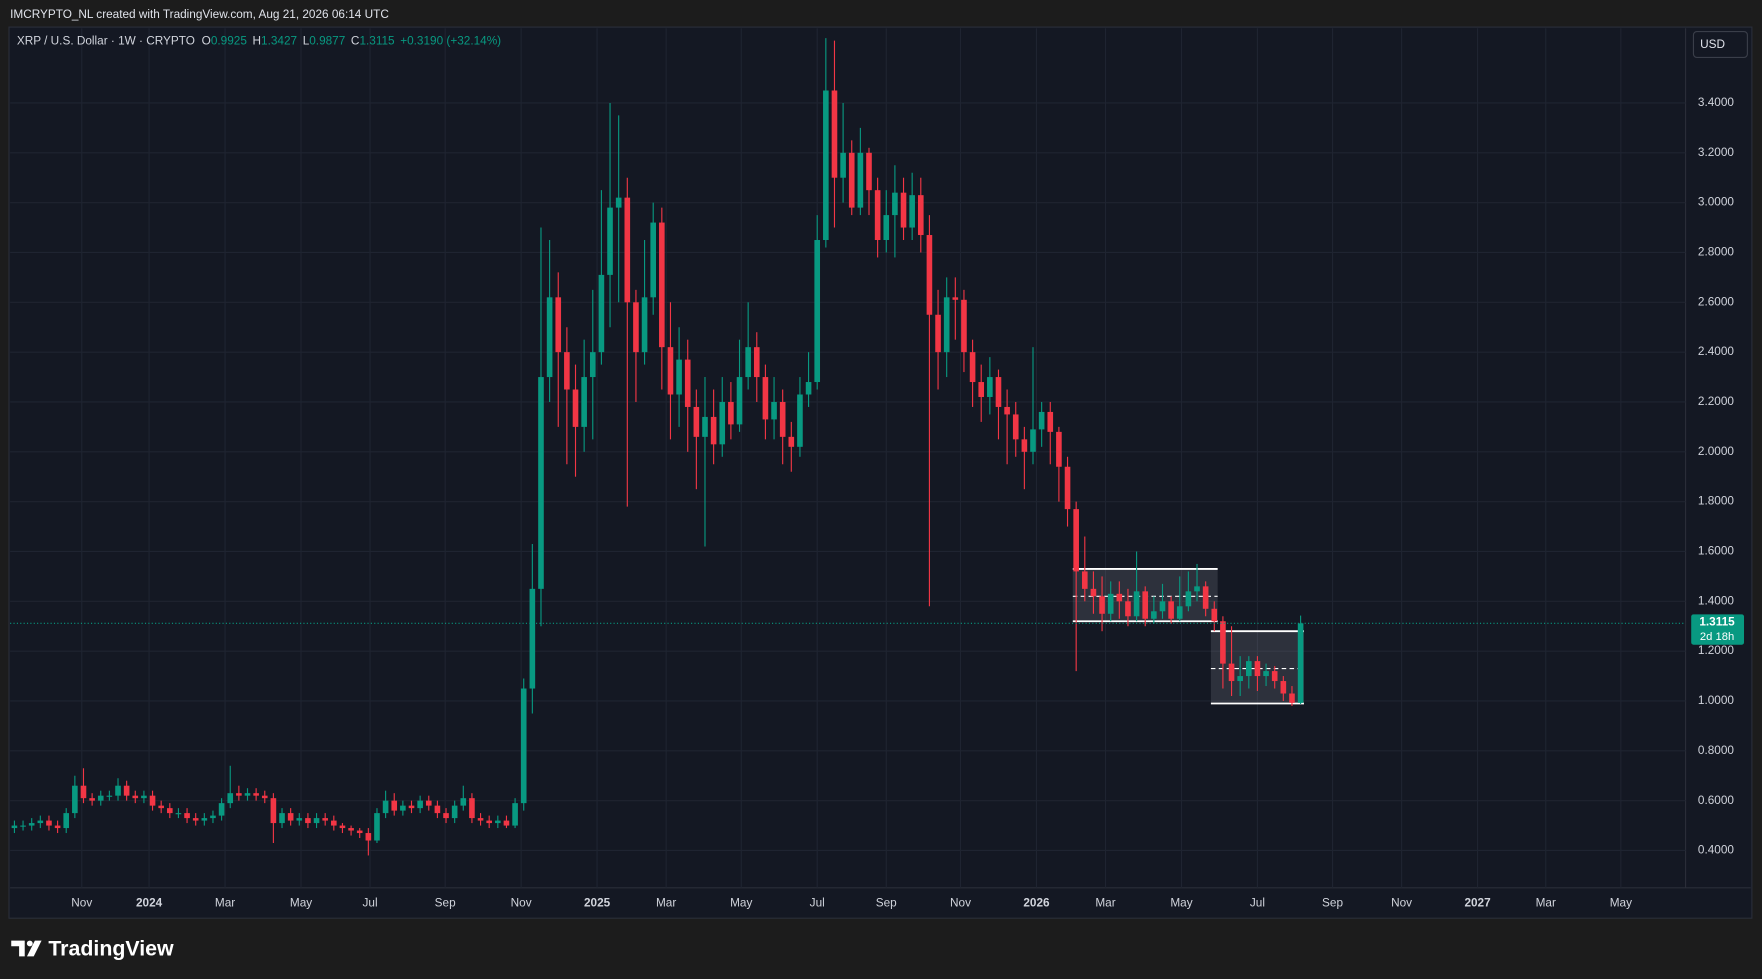 The height and width of the screenshot is (979, 1762). Describe the element at coordinates (301, 903) in the screenshot. I see `x-tick-label: May` at that location.